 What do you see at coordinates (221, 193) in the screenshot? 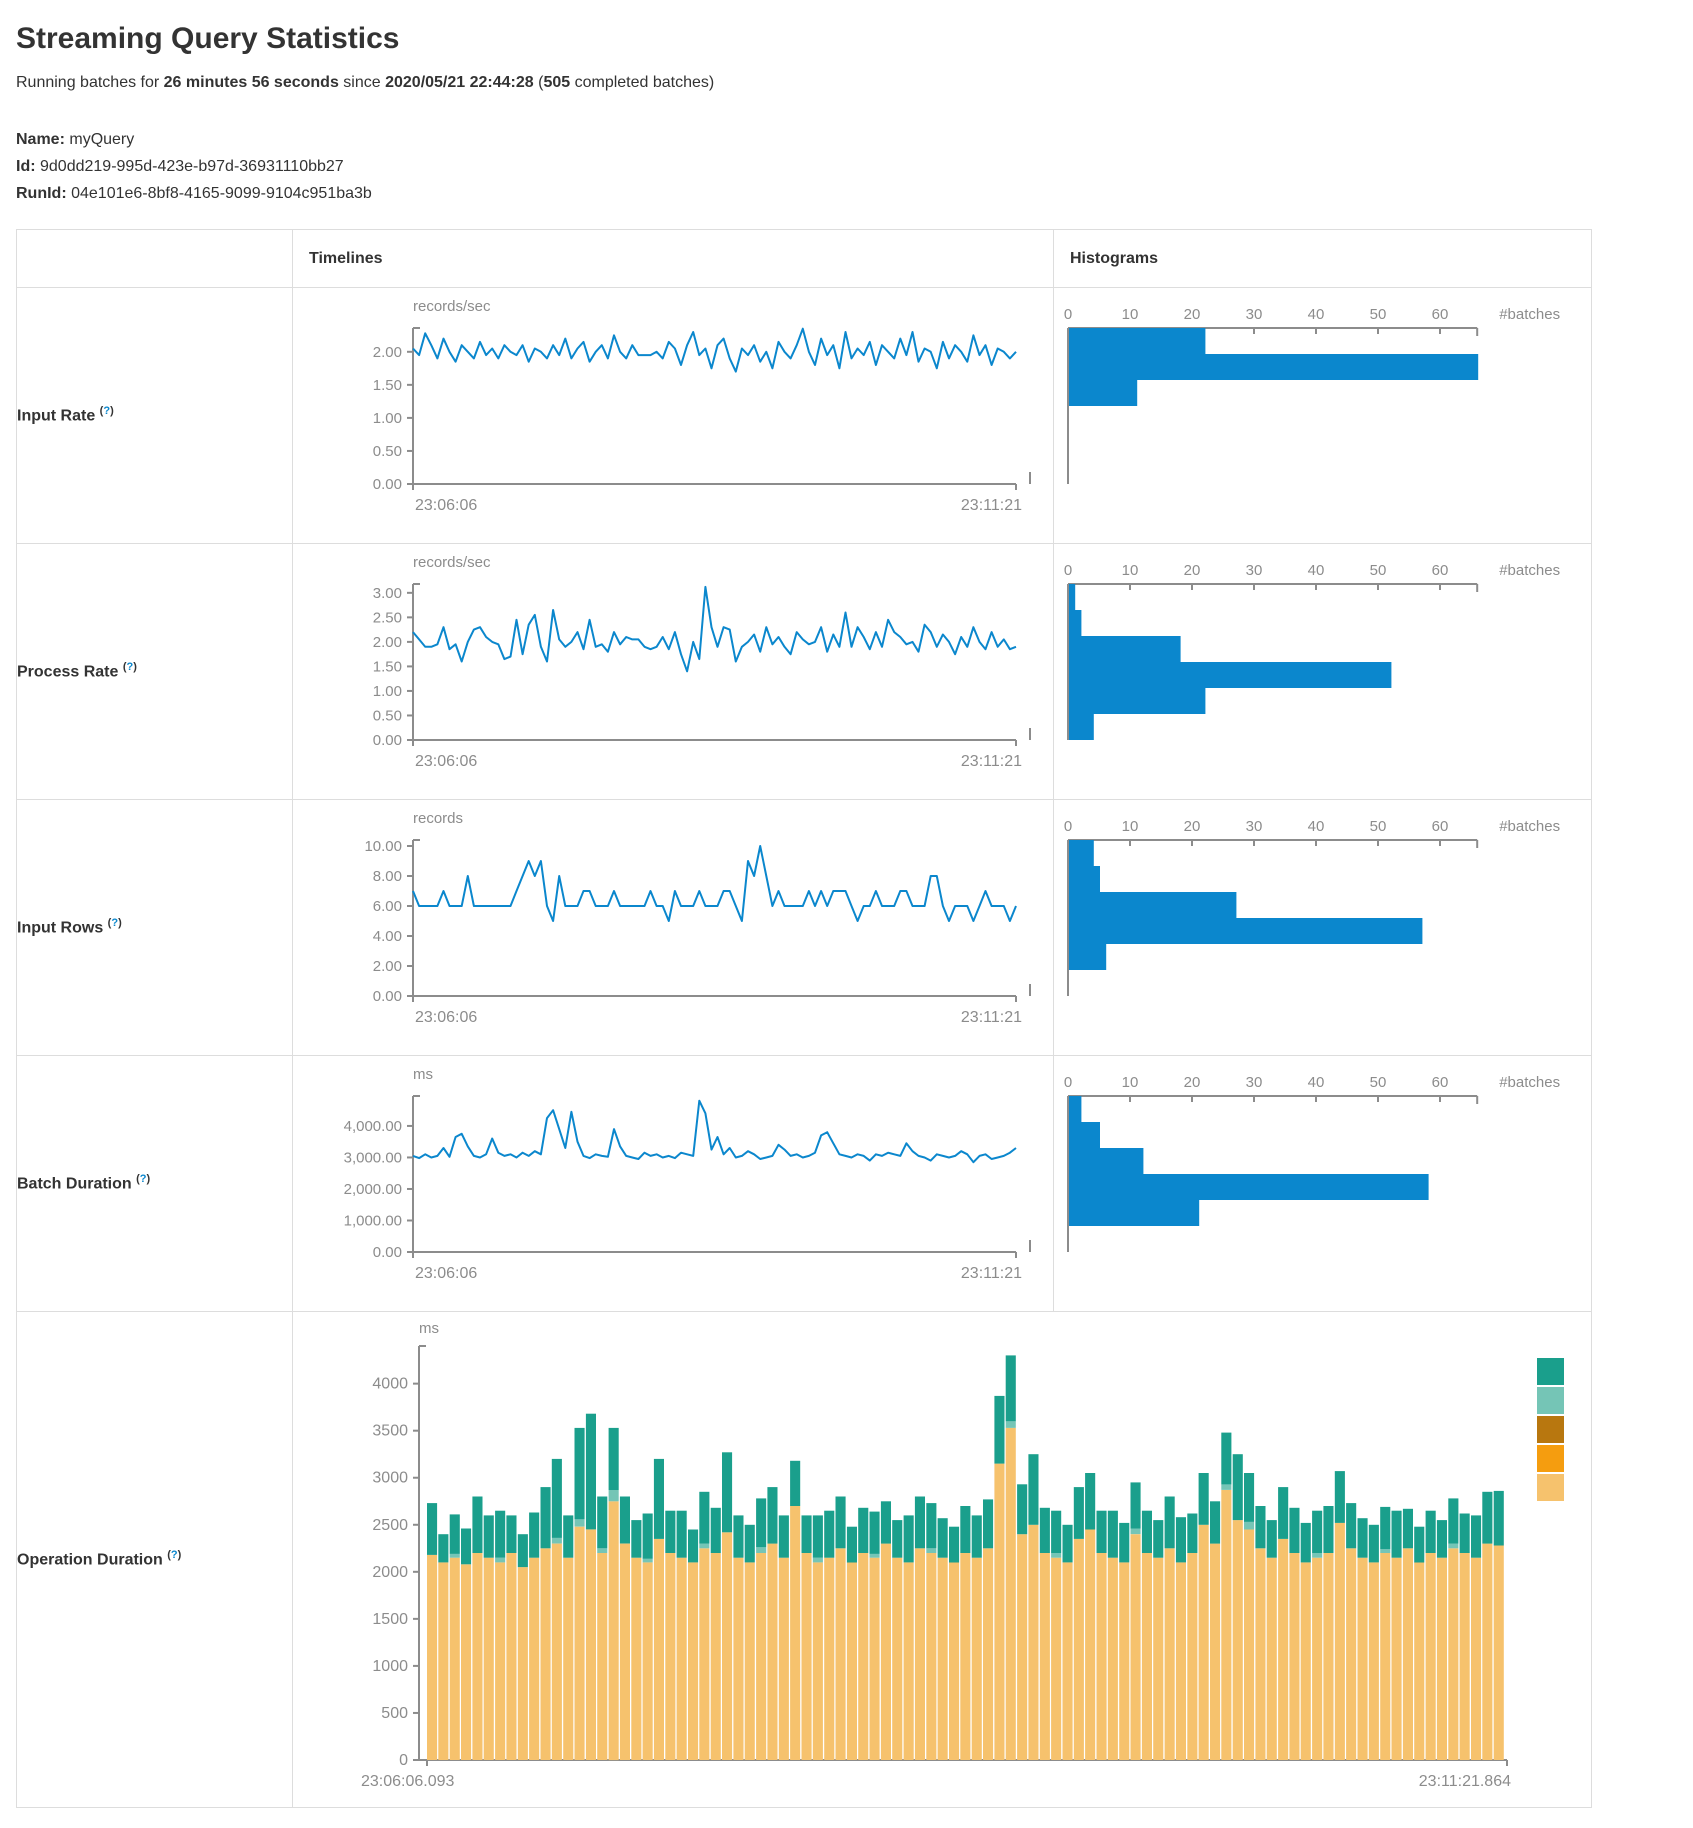
I see `query-runid-value: 04e101e6-8bf8-4165-9099-9104c951ba3b` at bounding box center [221, 193].